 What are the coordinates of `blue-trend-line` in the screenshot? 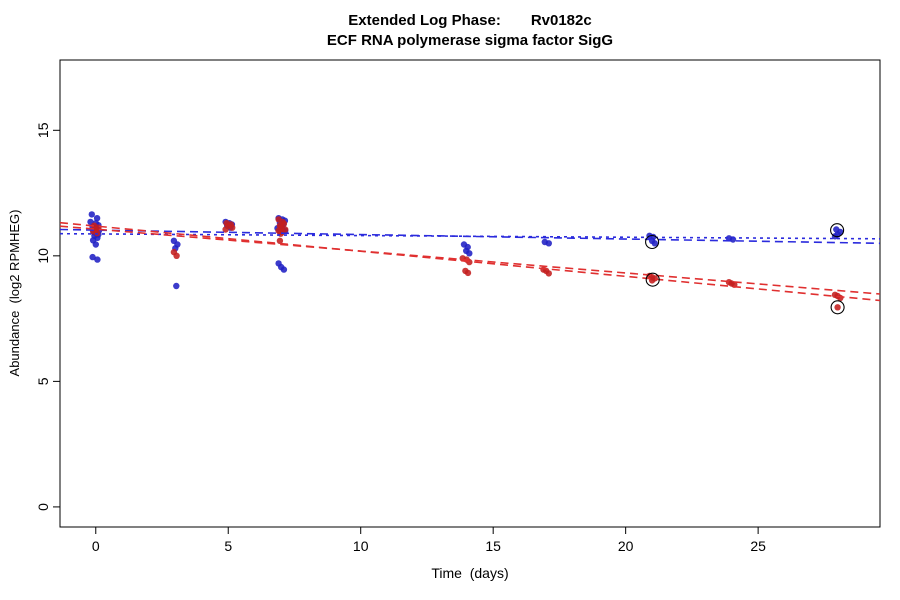 It's located at (470, 236).